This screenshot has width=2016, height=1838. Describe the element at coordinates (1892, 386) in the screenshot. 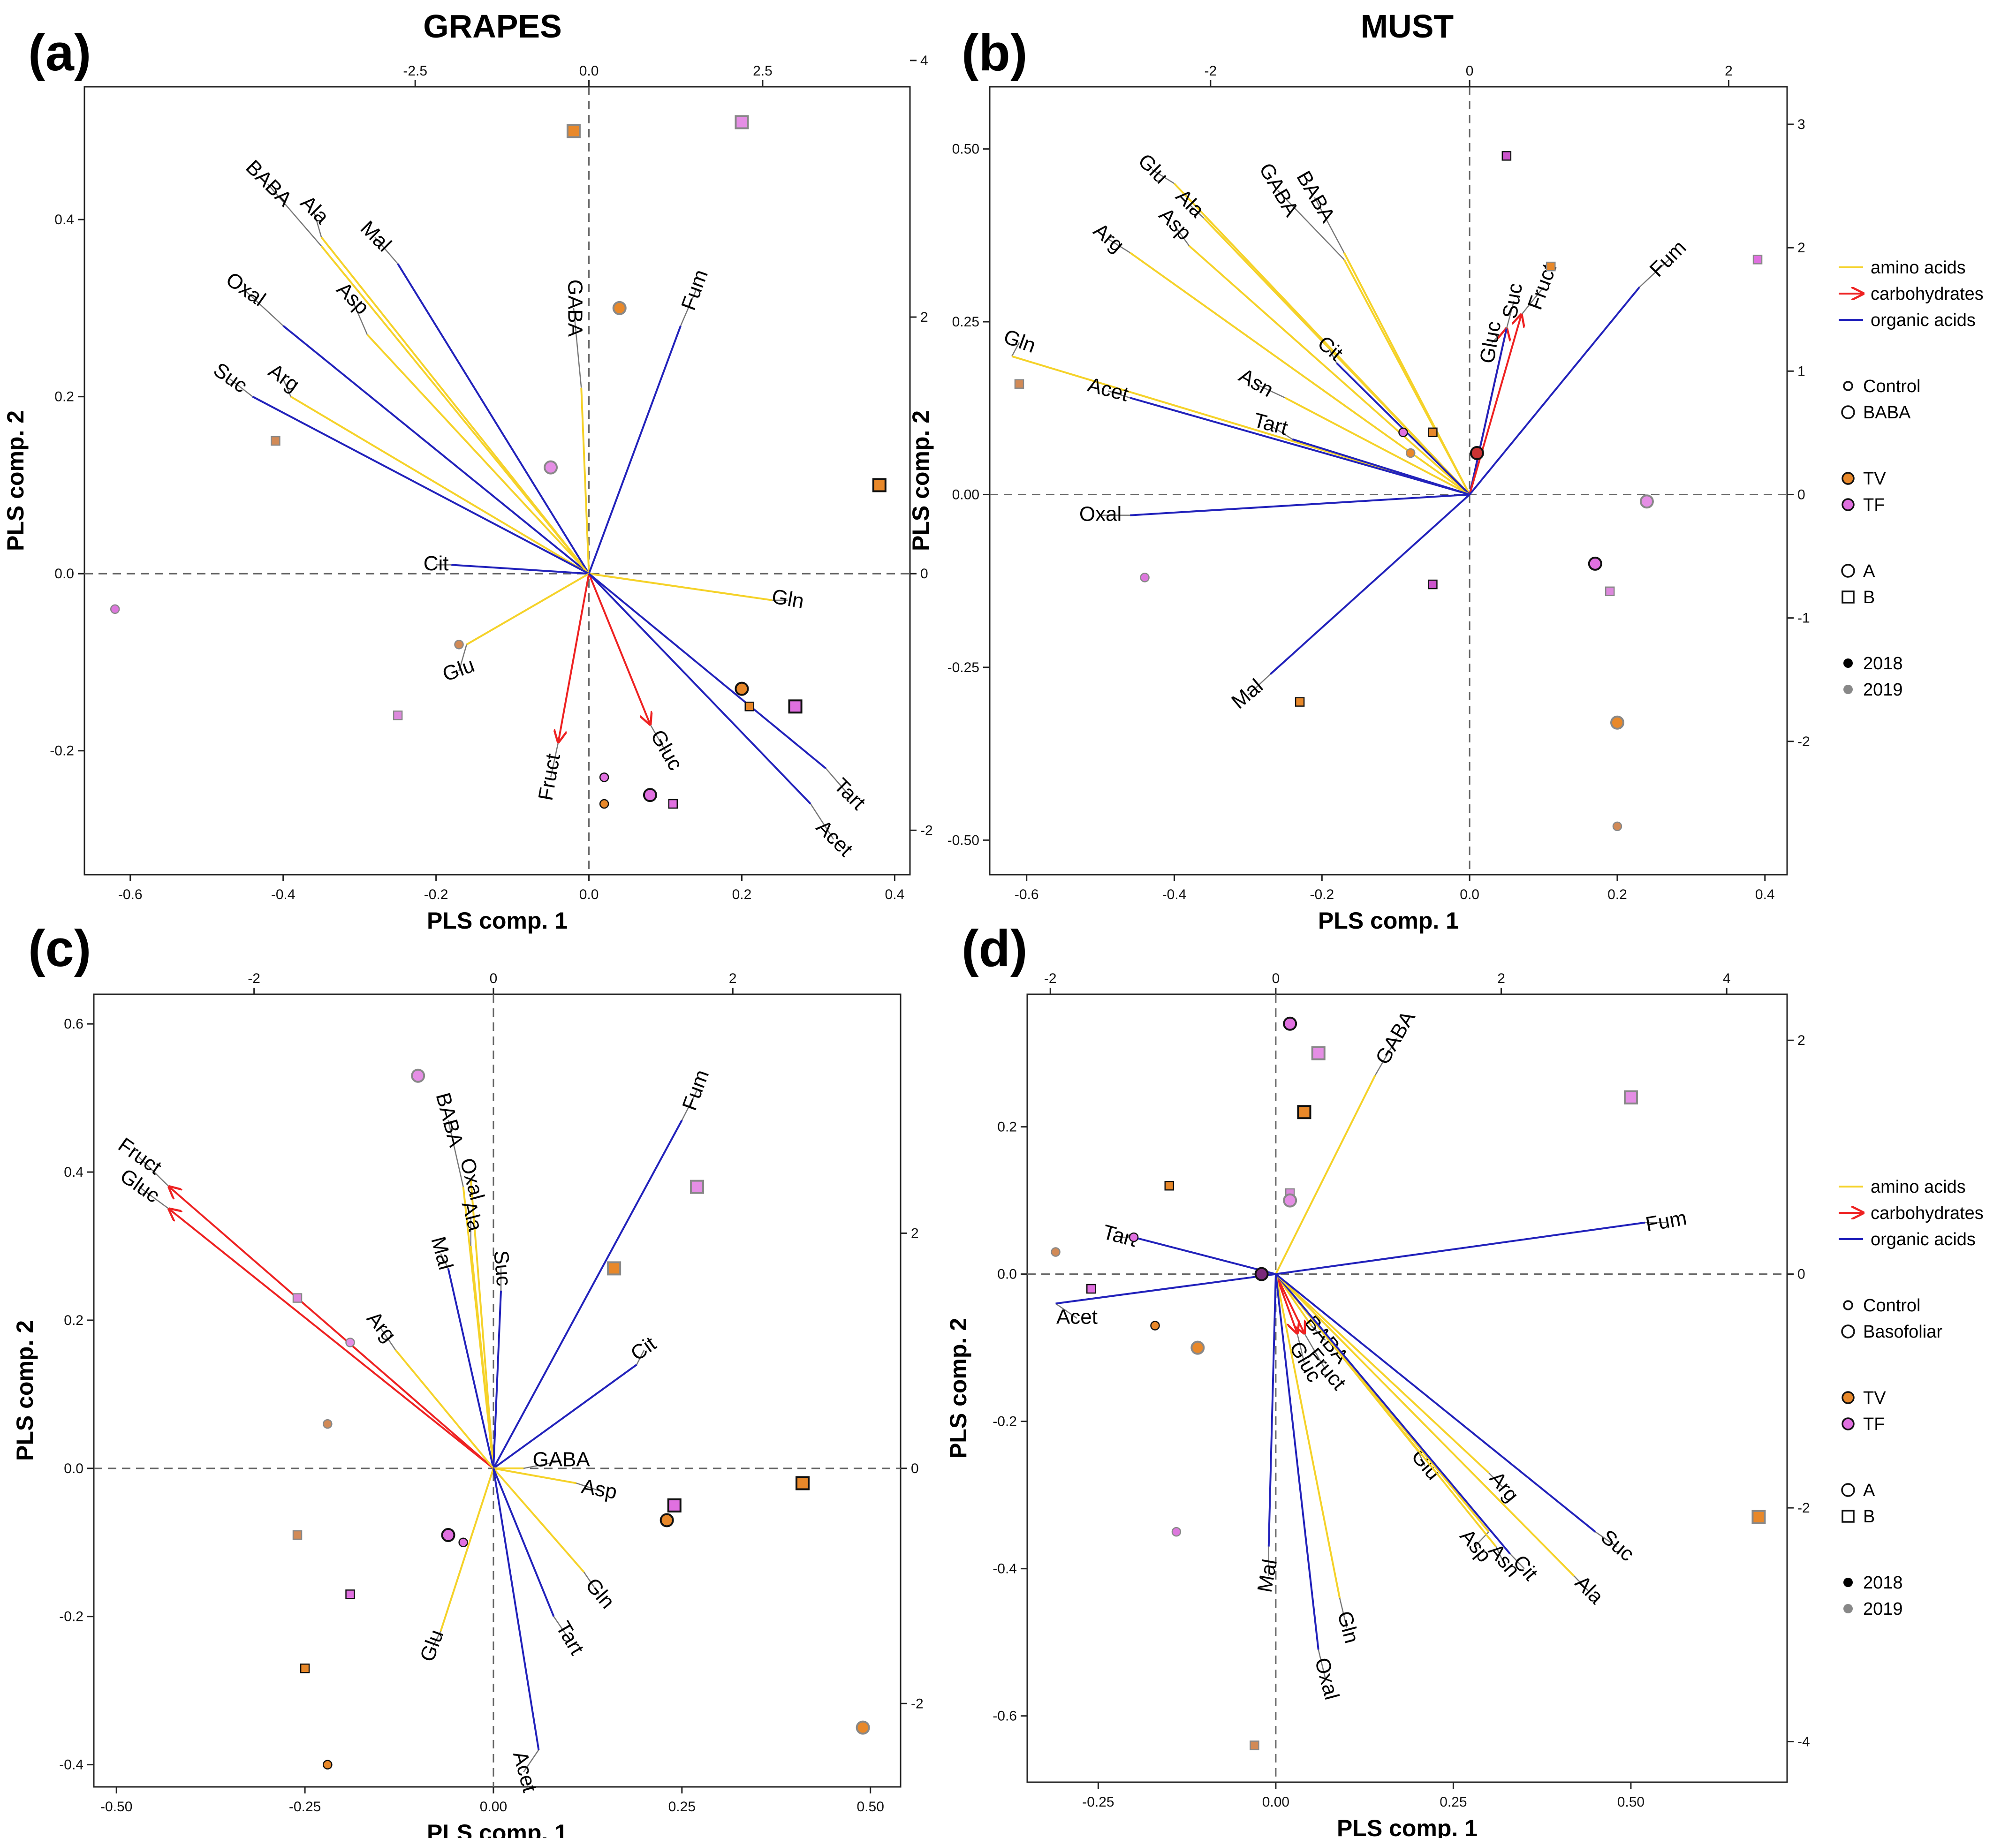

I see `legend-label: Control` at that location.